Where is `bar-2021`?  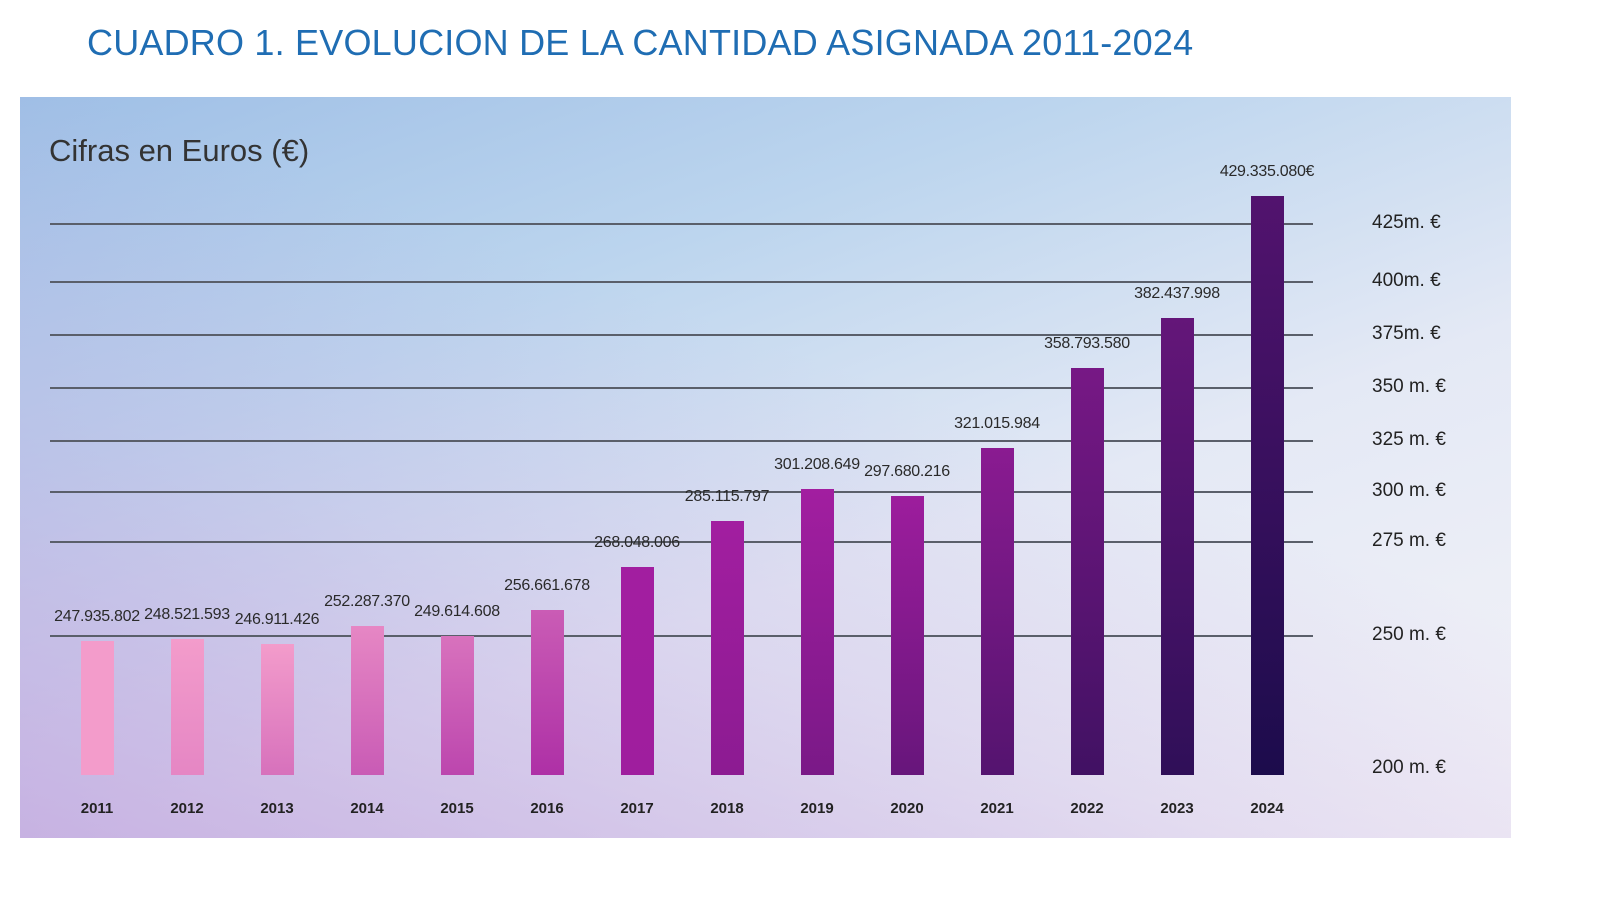
bar-2021 is located at coordinates (997, 611).